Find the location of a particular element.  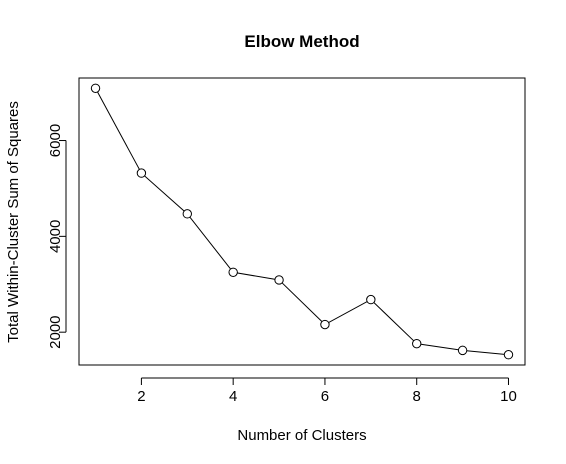

x-tick-label: 2 is located at coordinates (141, 396).